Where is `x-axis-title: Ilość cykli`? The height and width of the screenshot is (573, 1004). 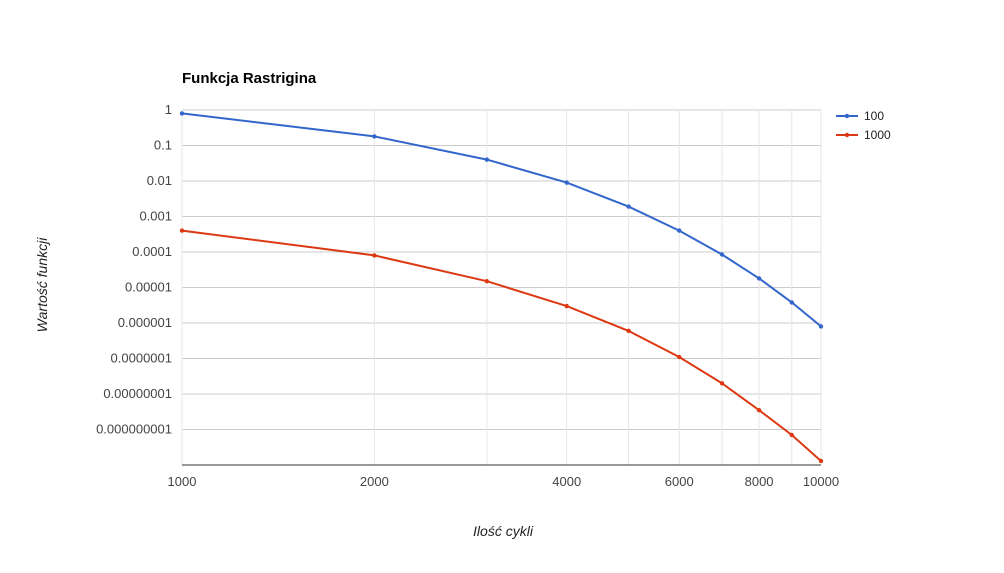
x-axis-title: Ilość cykli is located at coordinates (503, 531).